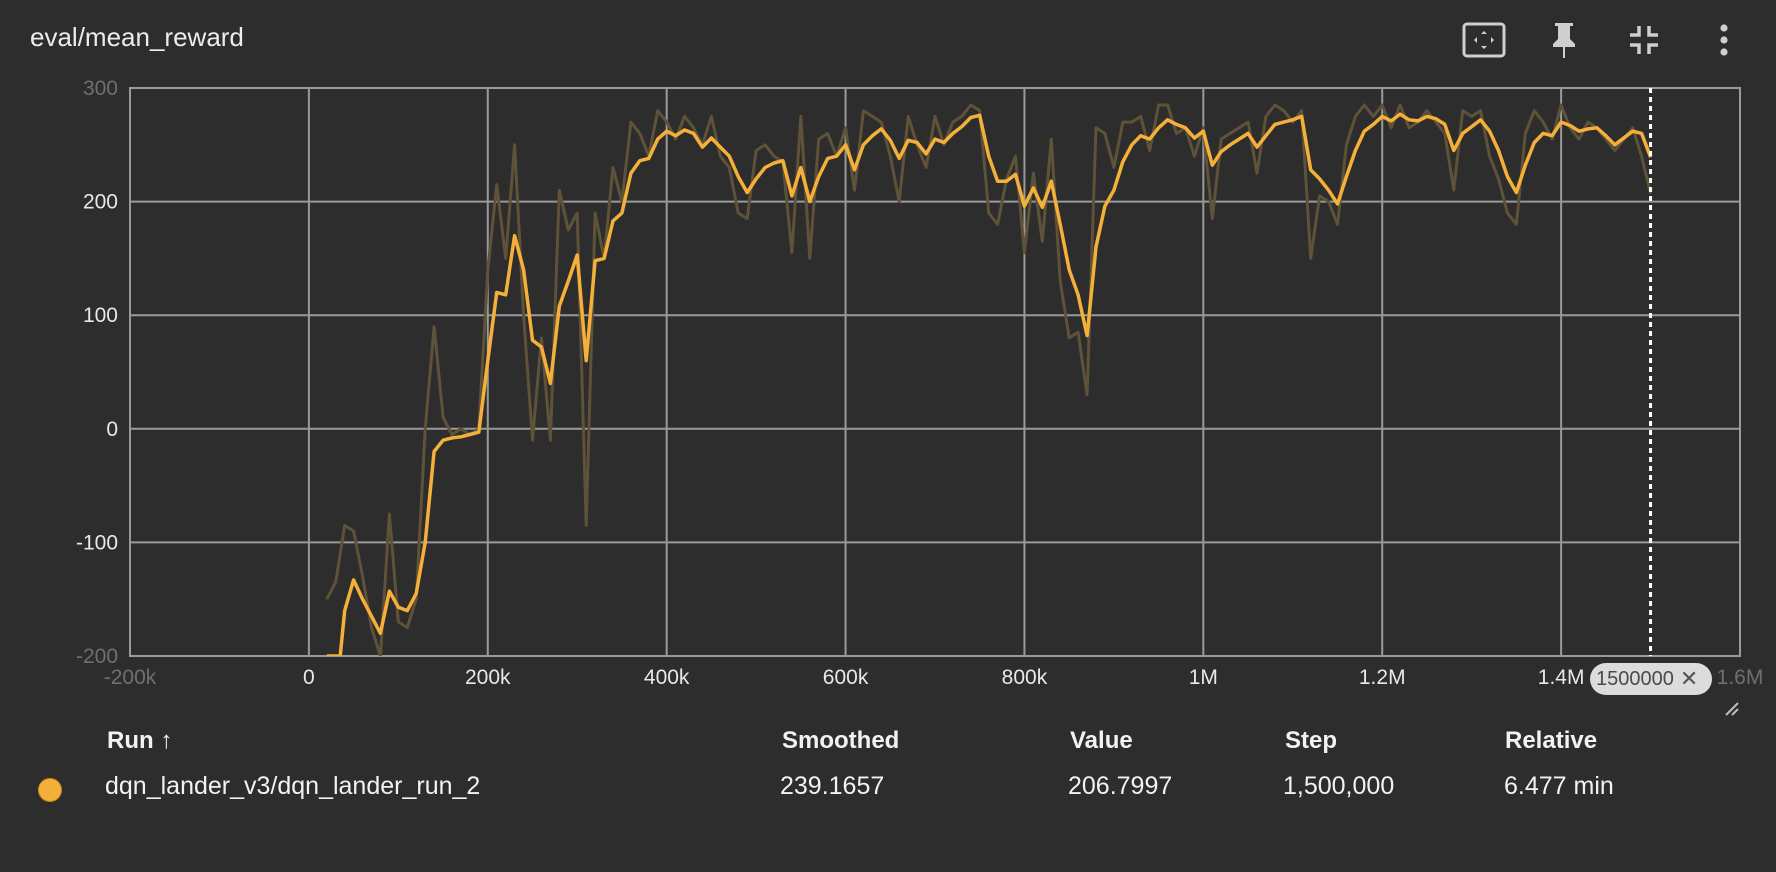 The image size is (1776, 872). I want to click on step-value: 1,500,000, so click(1339, 786).